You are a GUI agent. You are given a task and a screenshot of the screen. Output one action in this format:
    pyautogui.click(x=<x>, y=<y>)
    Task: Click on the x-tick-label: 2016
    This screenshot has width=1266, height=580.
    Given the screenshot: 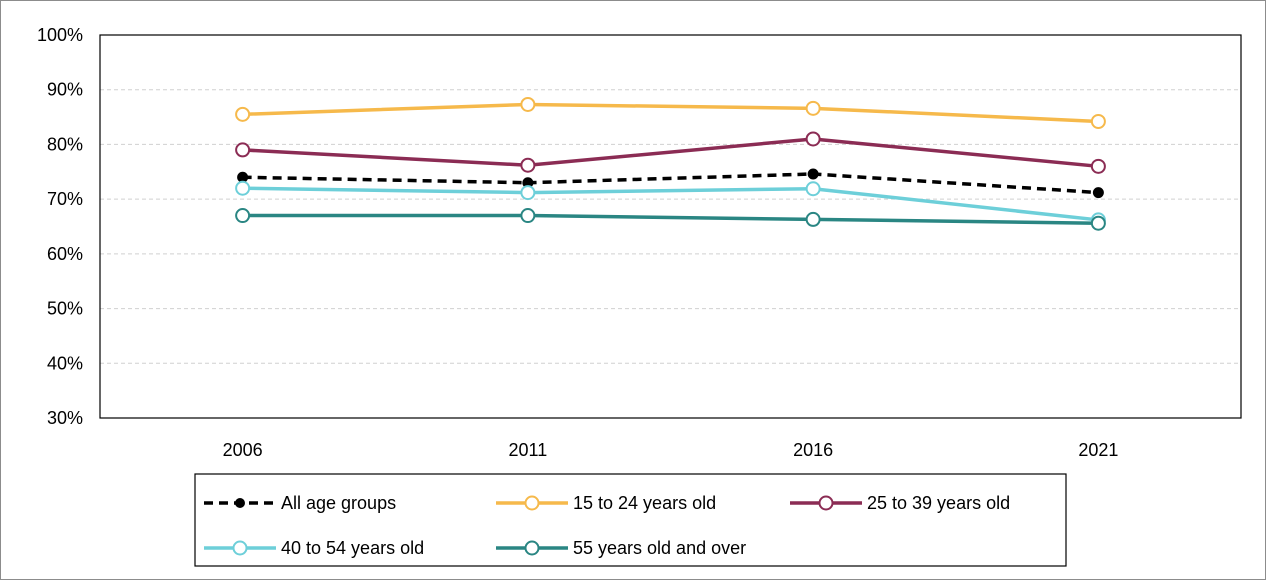 What is the action you would take?
    pyautogui.click(x=813, y=450)
    